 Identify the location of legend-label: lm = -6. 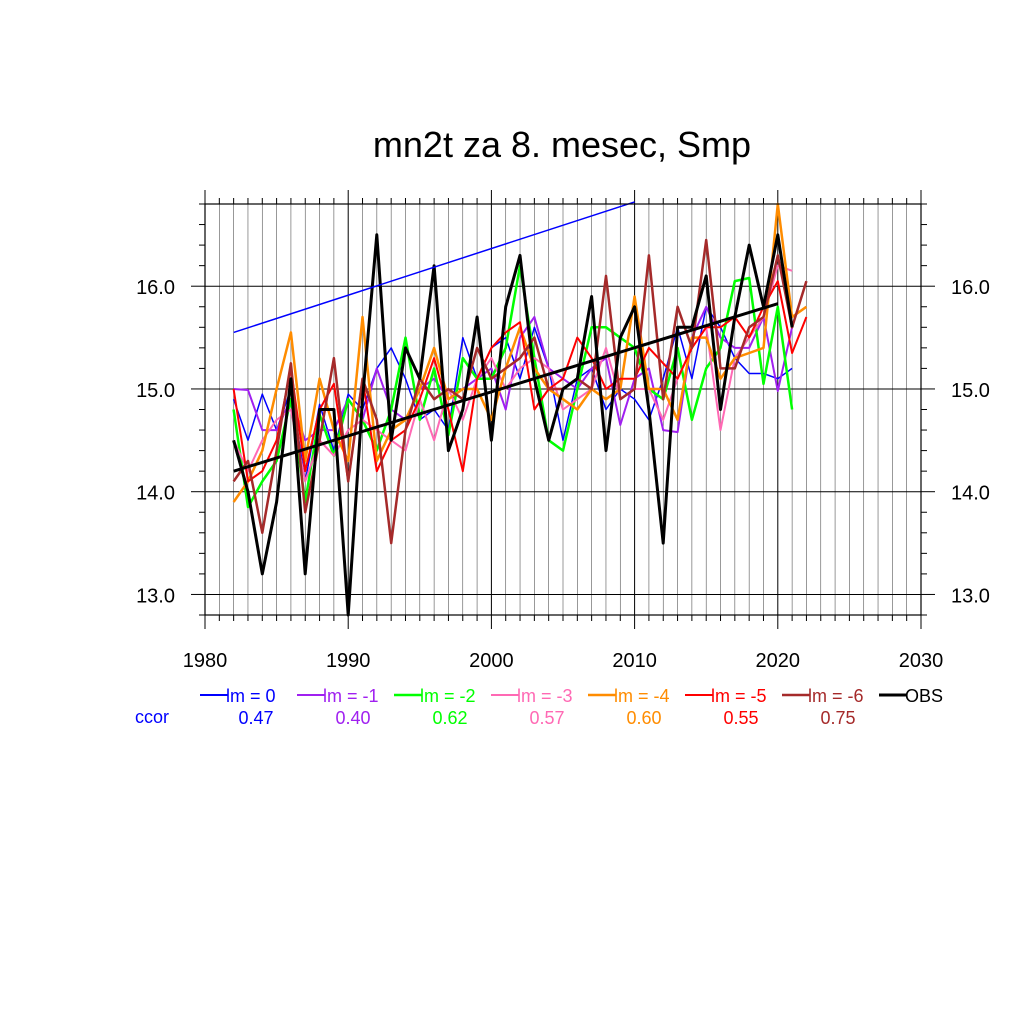
(836, 696).